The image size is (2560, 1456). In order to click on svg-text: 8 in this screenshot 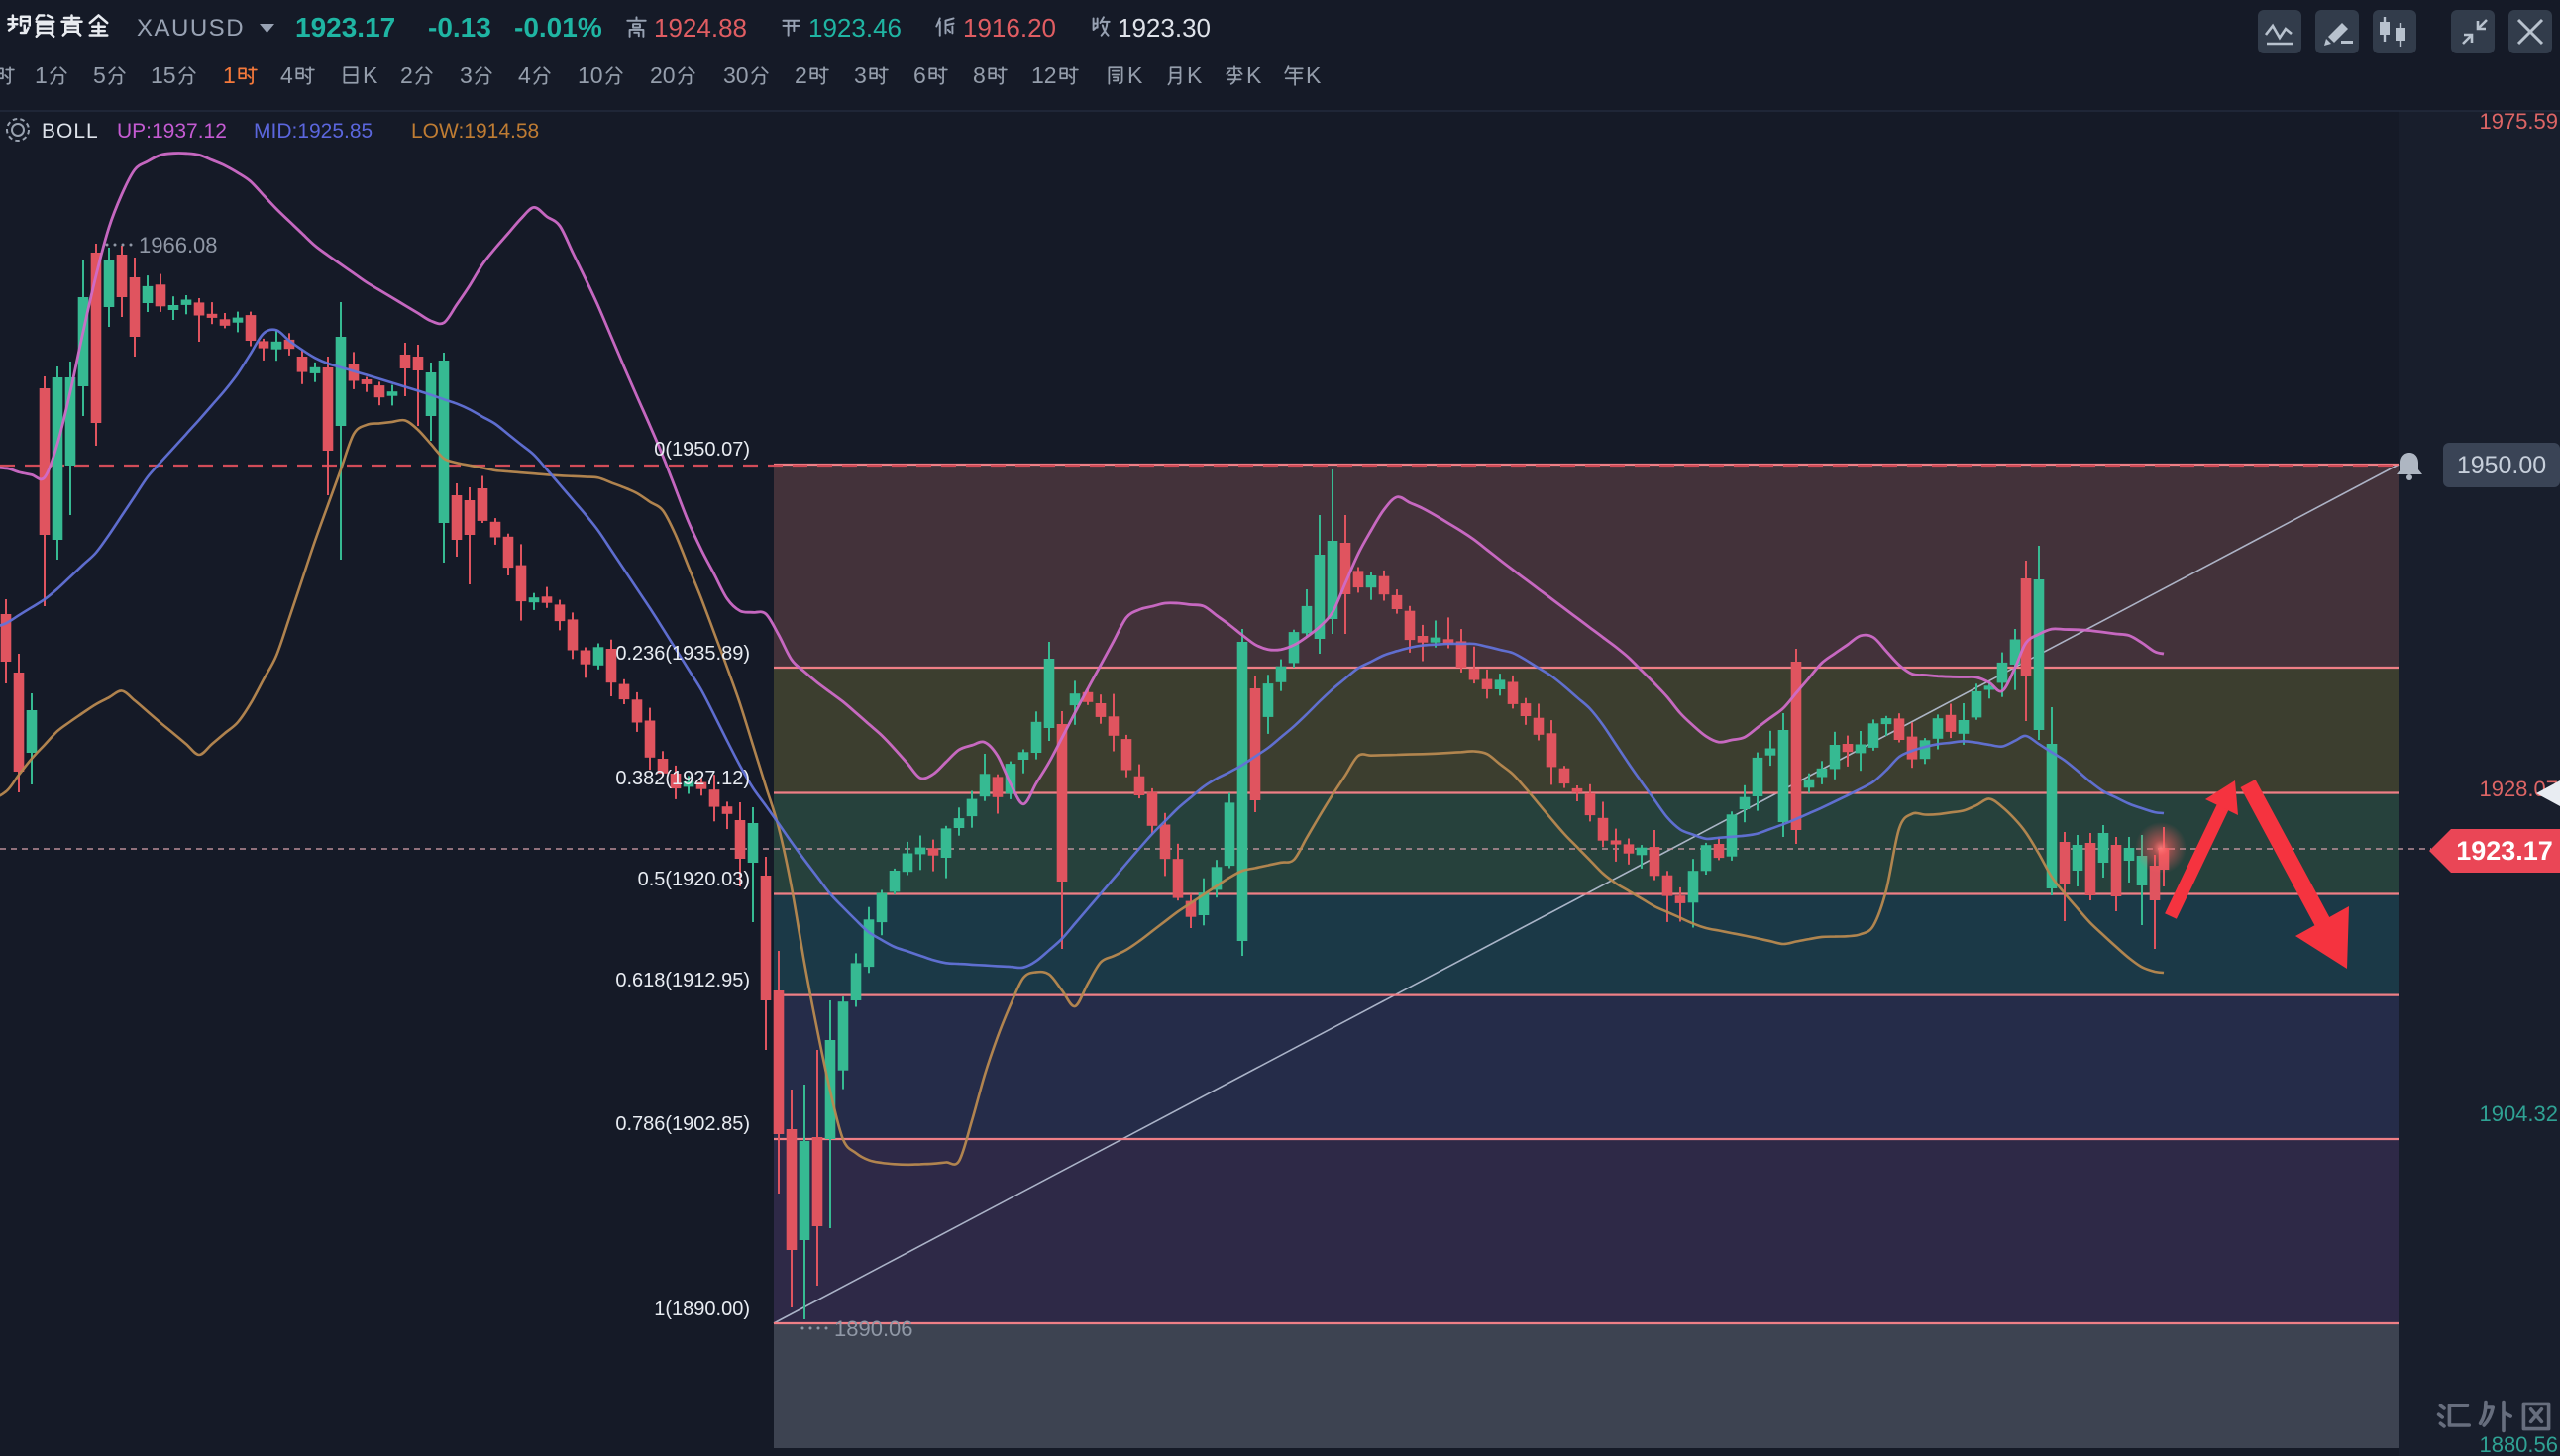, I will do `click(979, 75)`.